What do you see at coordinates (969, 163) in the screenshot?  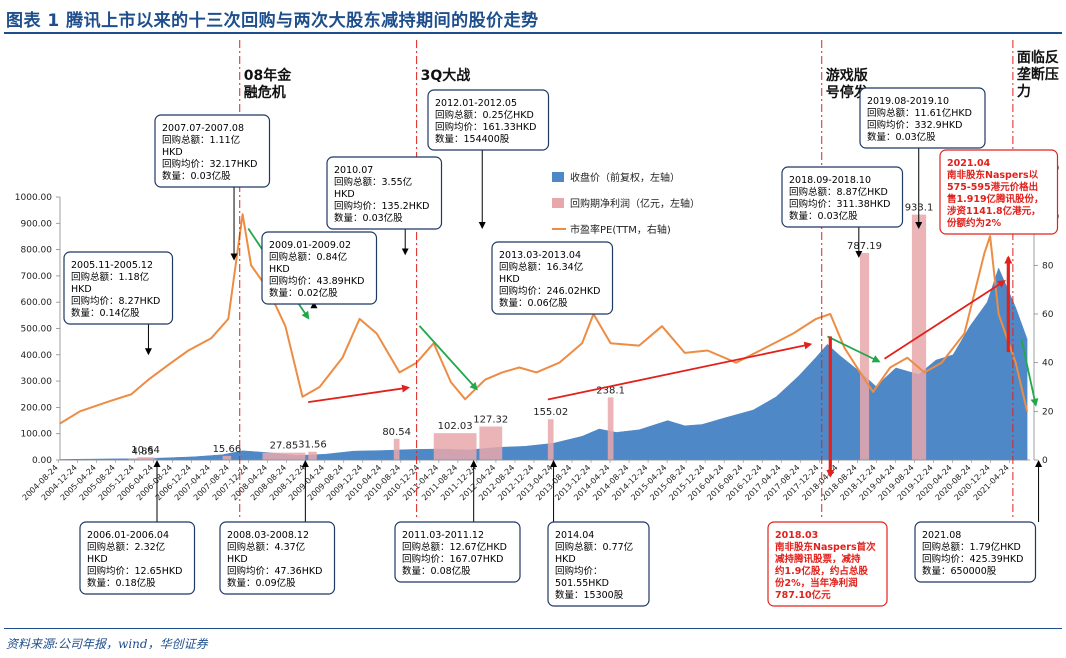 I see `reduction-note-text: 2021.04` at bounding box center [969, 163].